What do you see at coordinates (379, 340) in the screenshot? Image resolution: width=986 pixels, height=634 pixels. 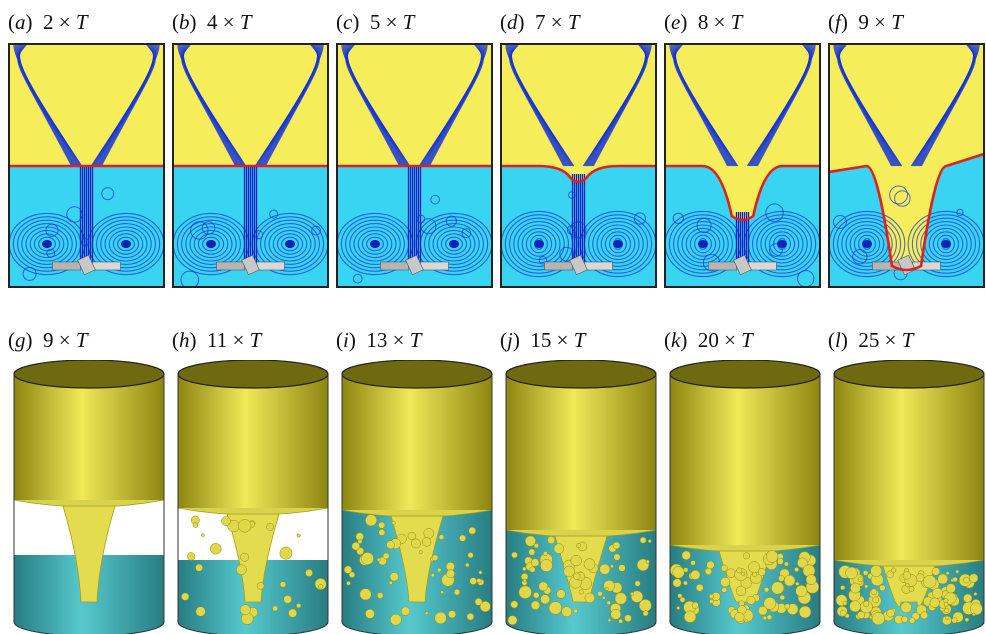 I see `panel-label-i: (i) 13 × T` at bounding box center [379, 340].